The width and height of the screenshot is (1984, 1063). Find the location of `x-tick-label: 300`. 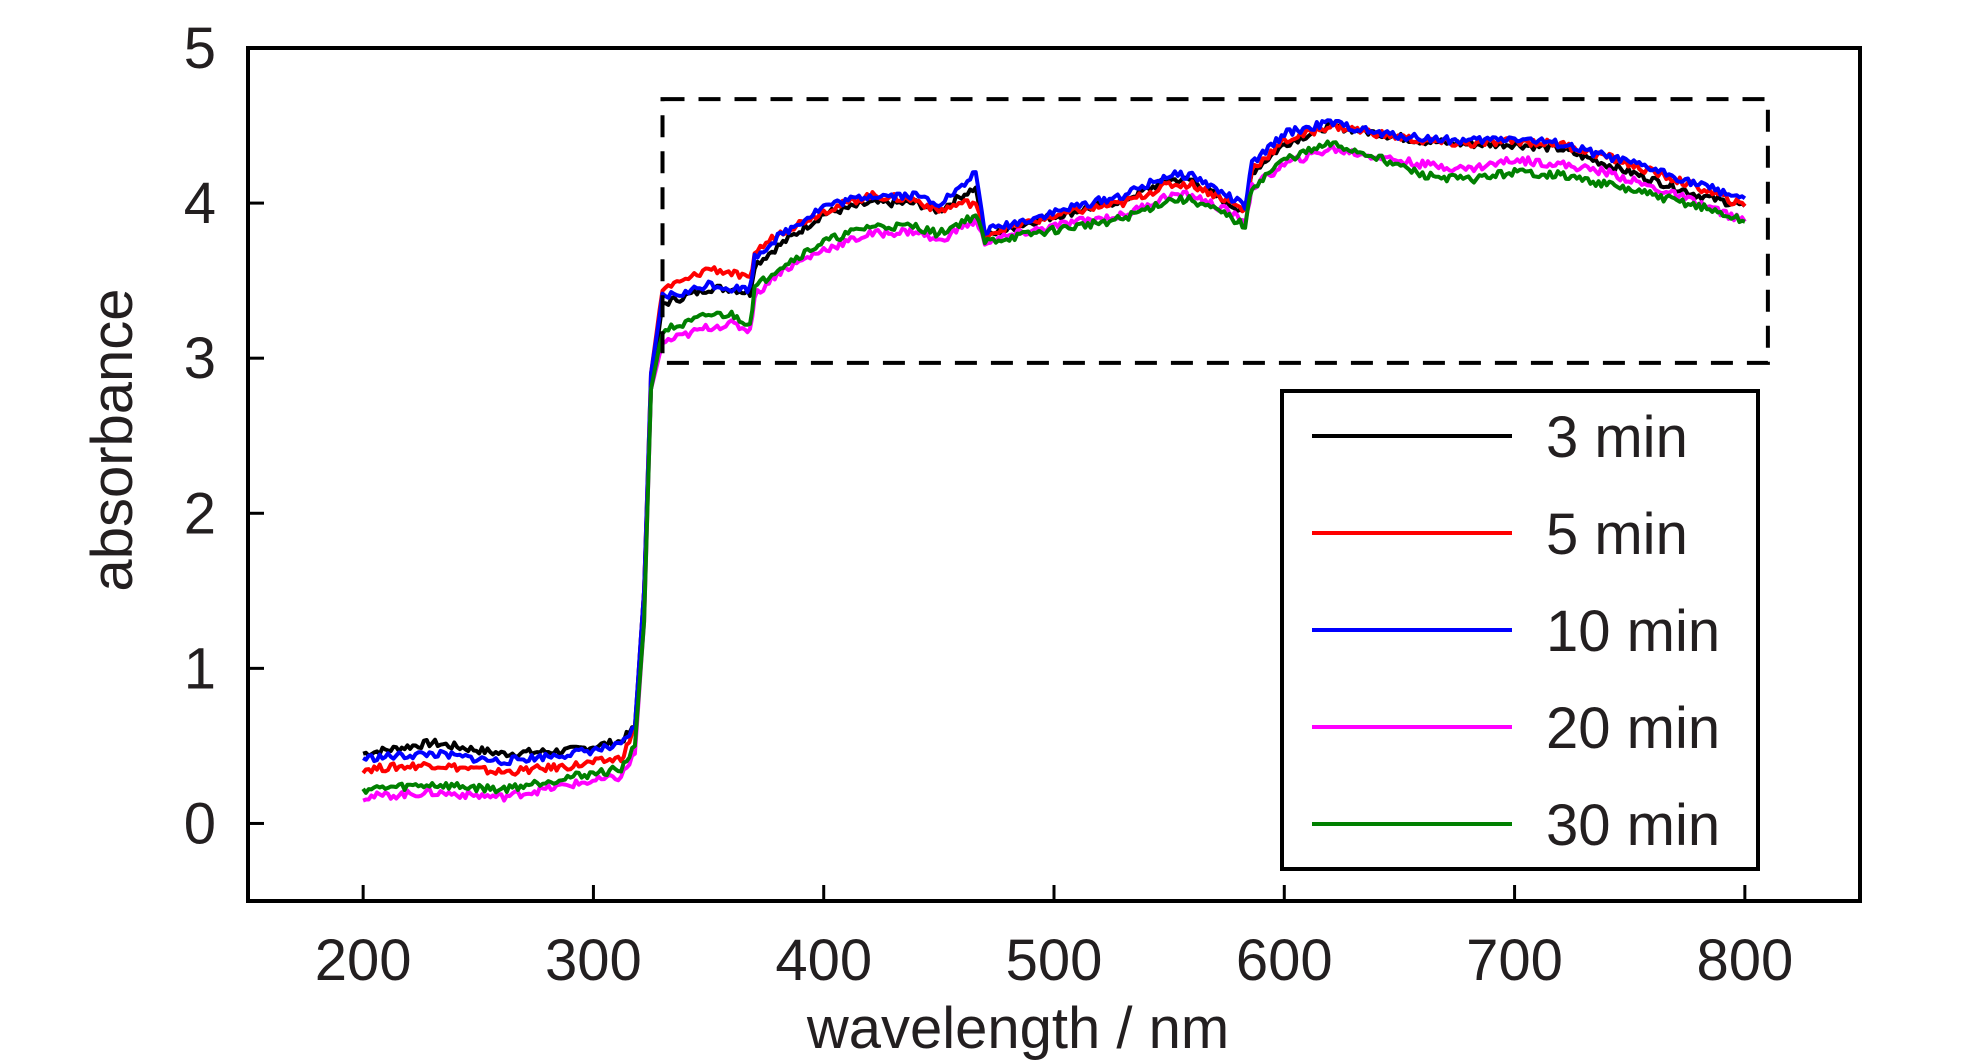

x-tick-label: 300 is located at coordinates (593, 960).